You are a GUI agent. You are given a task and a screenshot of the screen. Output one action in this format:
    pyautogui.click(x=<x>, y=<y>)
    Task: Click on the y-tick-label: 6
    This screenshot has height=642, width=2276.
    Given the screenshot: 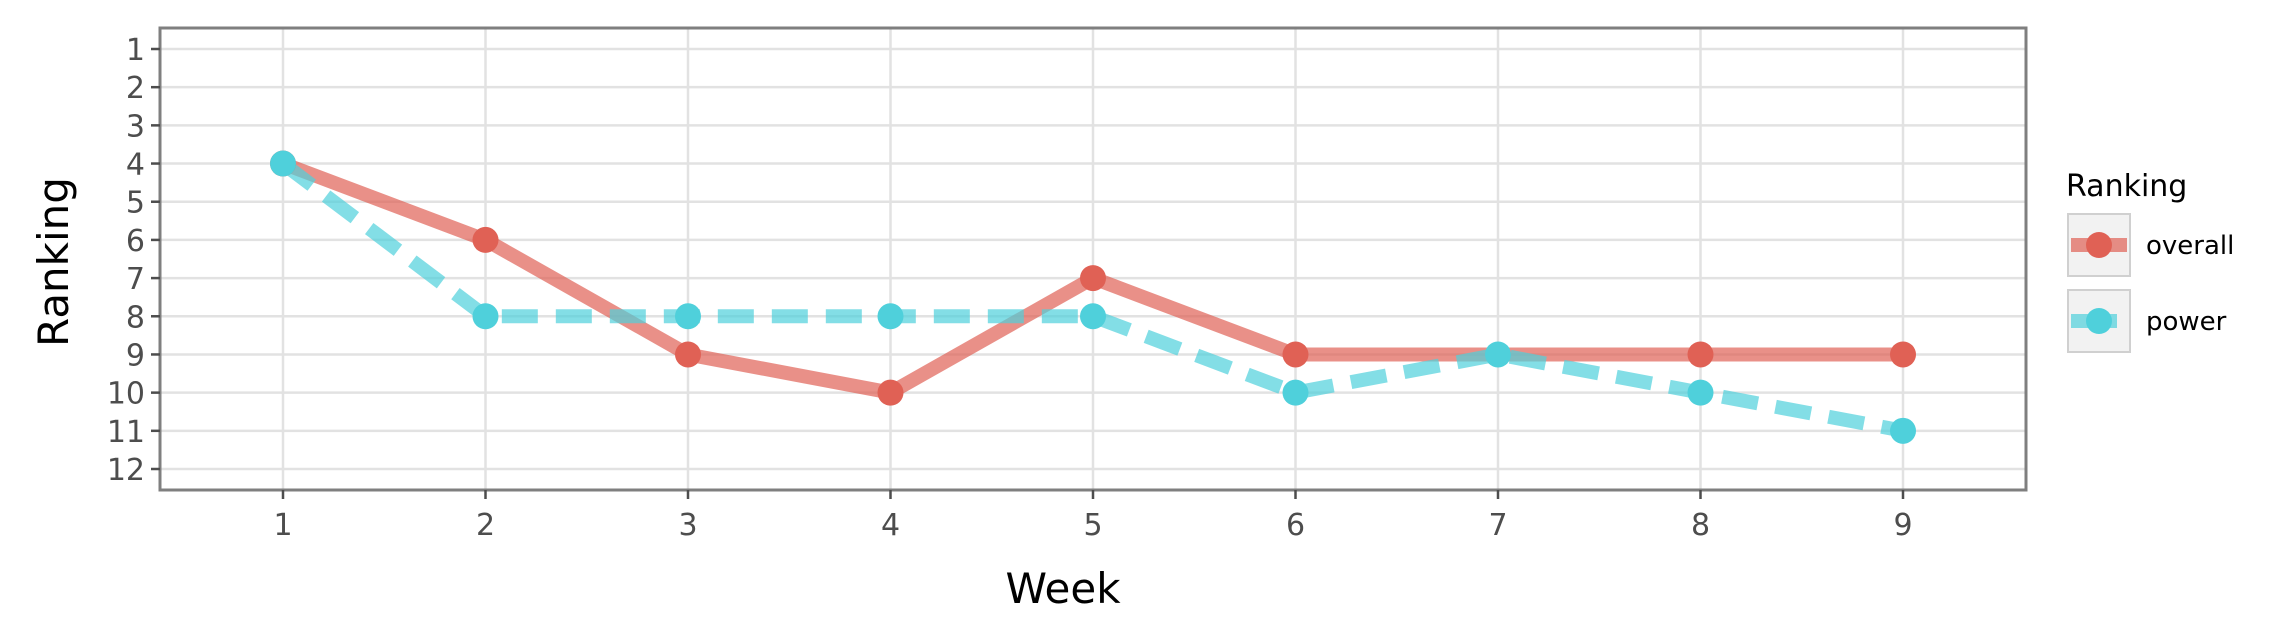 What is the action you would take?
    pyautogui.click(x=135, y=241)
    